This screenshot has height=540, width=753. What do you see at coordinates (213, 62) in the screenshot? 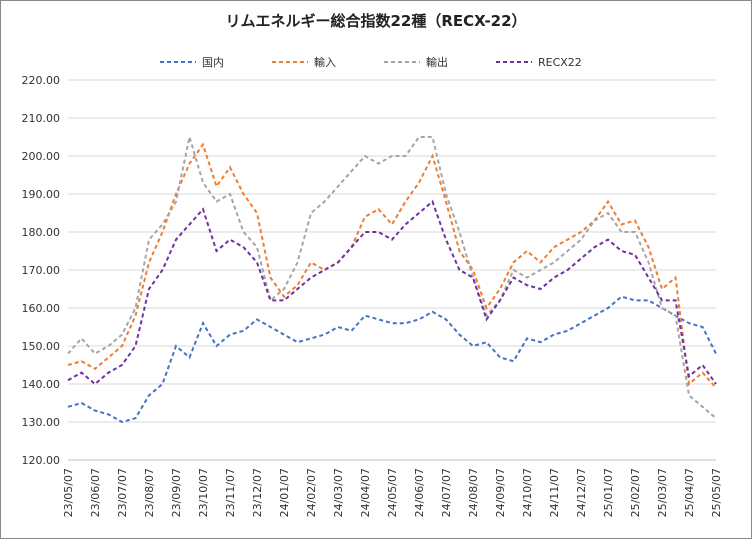
I see `legend-label: 国内` at bounding box center [213, 62].